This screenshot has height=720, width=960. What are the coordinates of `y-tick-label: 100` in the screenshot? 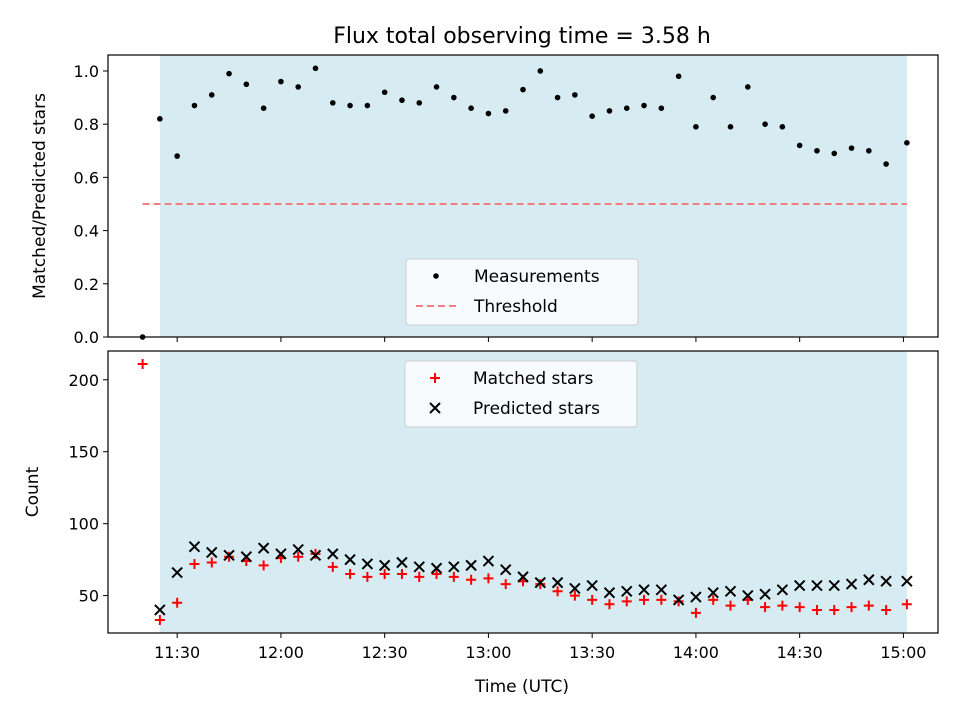 It's located at (83, 524).